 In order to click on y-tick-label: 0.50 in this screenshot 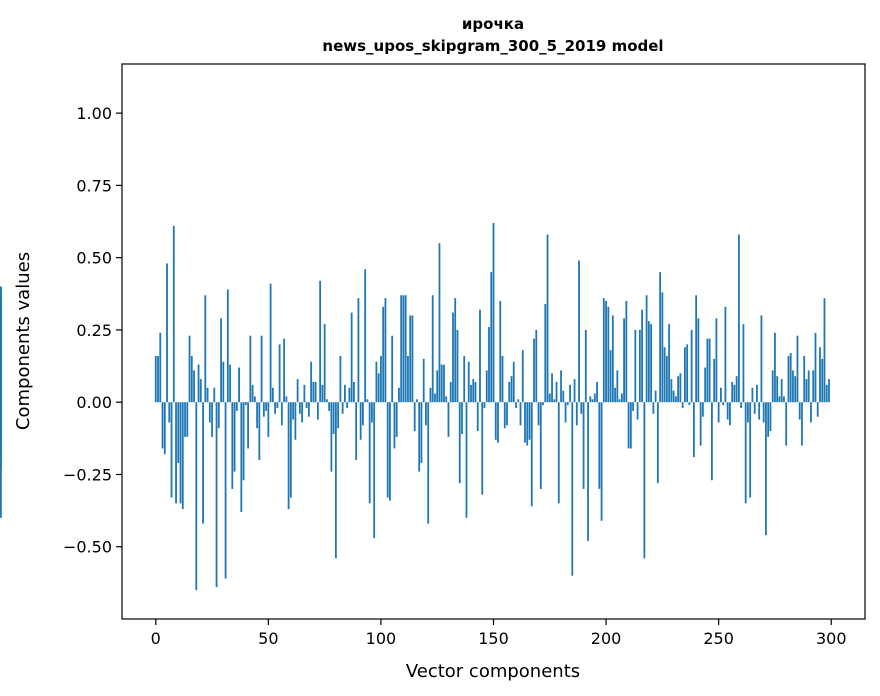, I will do `click(94, 258)`.